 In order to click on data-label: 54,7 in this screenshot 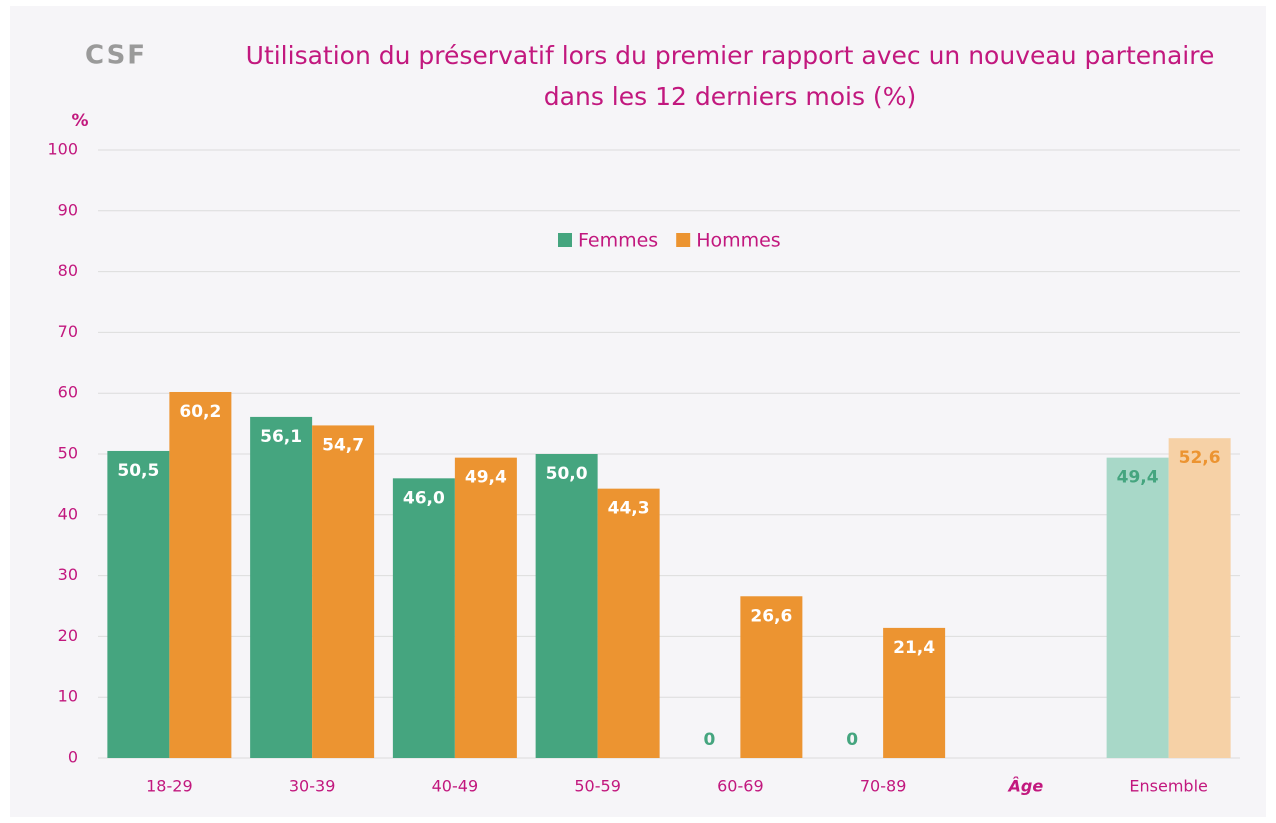, I will do `click(343, 445)`.